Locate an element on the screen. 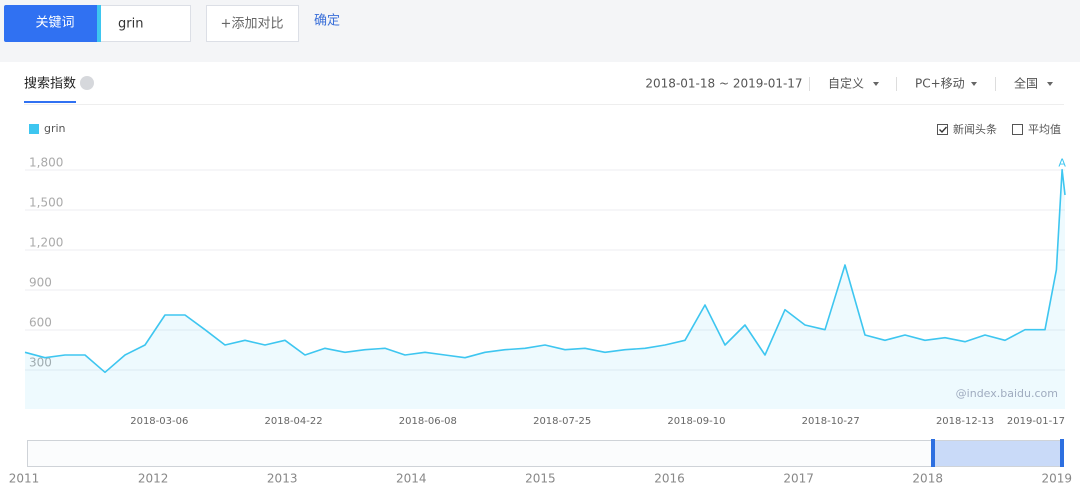 The height and width of the screenshot is (494, 1080). navigator-year: 2013 is located at coordinates (282, 479).